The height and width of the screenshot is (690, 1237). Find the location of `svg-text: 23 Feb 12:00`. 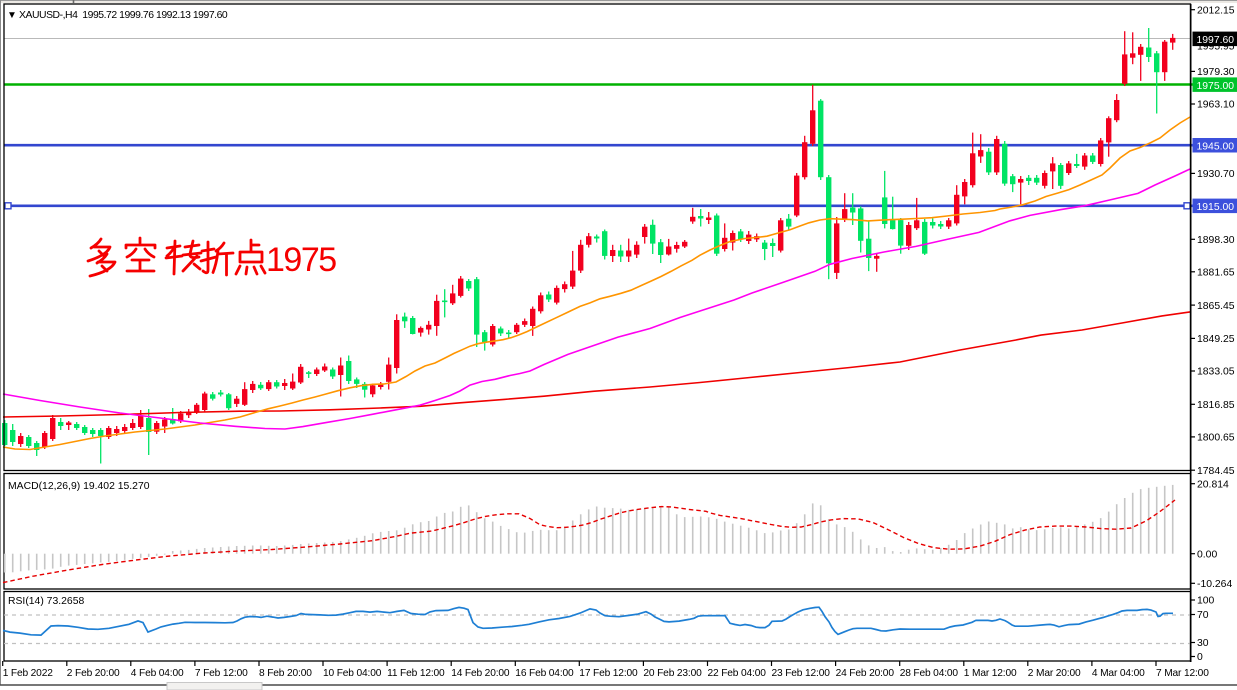

svg-text: 23 Feb 12:00 is located at coordinates (801, 673).